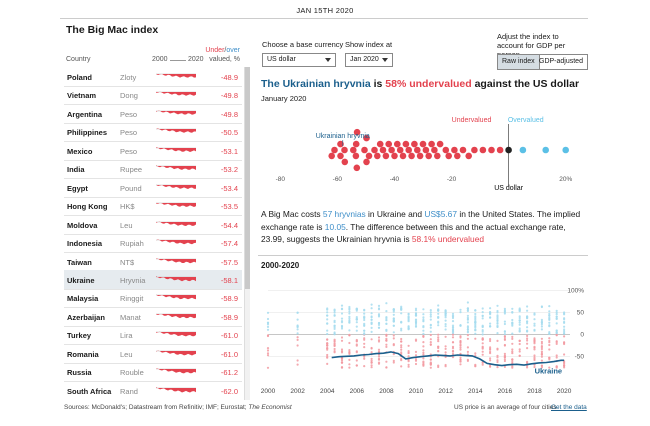 The width and height of the screenshot is (650, 426). I want to click on table-row: India Rupee -53.2, so click(153, 169).